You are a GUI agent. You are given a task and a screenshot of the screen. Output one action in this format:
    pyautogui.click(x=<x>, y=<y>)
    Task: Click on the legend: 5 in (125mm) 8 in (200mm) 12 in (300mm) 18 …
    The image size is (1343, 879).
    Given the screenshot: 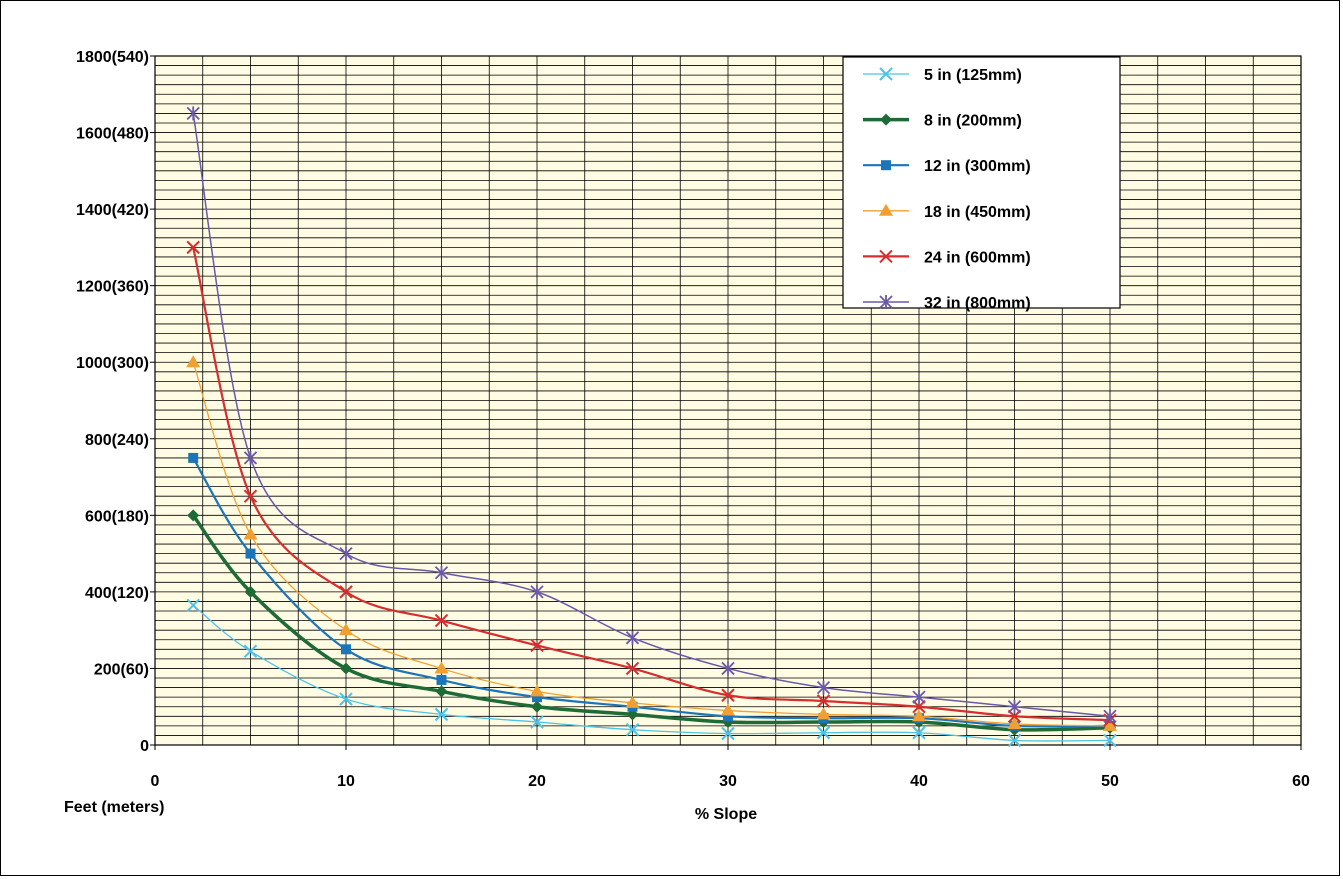 What is the action you would take?
    pyautogui.click(x=981, y=184)
    